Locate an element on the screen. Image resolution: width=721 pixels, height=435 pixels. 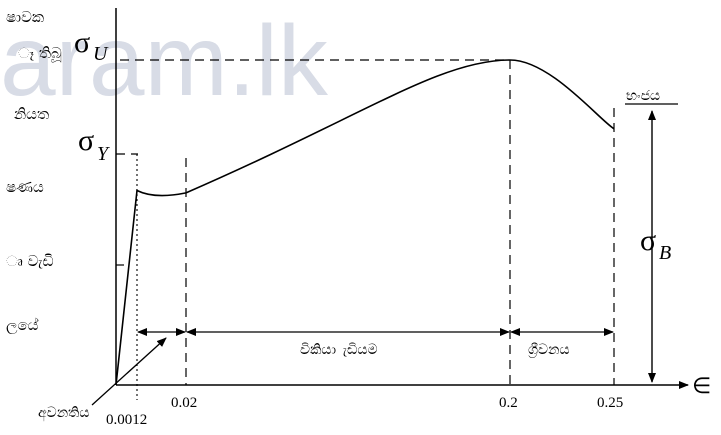
side-text-line: ෘ වැඩි is located at coordinates (30, 261).